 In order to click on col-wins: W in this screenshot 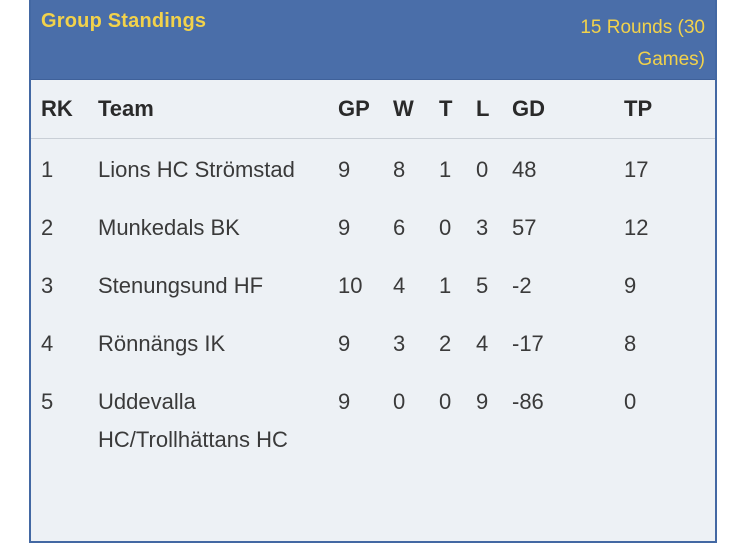, I will do `click(416, 109)`.